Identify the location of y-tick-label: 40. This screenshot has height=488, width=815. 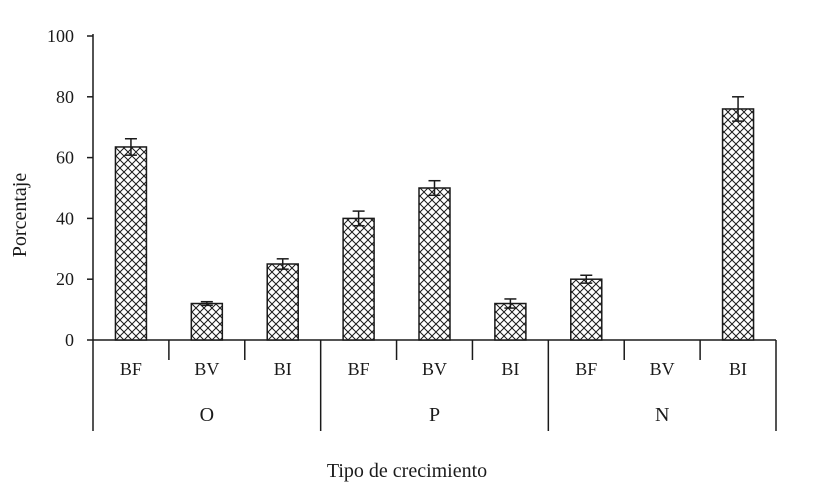
(65, 218).